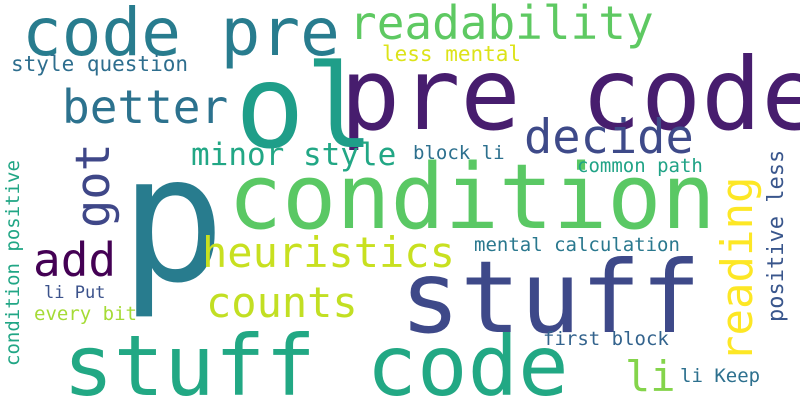 This screenshot has width=800, height=400. I want to click on word-block-li: block li, so click(459, 153).